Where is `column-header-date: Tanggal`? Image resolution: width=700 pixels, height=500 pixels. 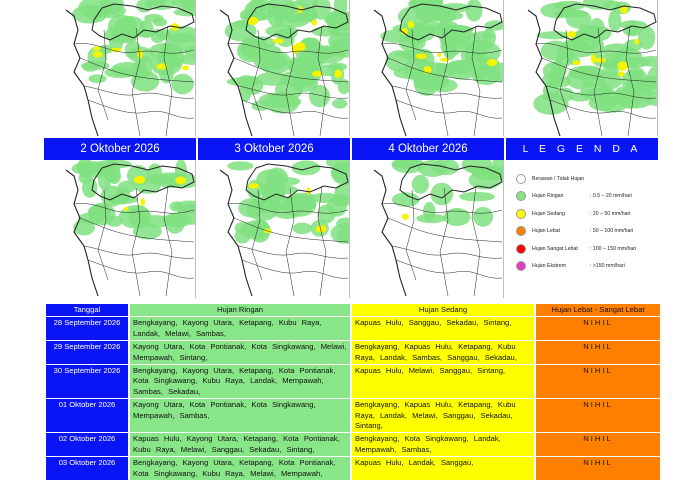 column-header-date: Tanggal is located at coordinates (87, 310).